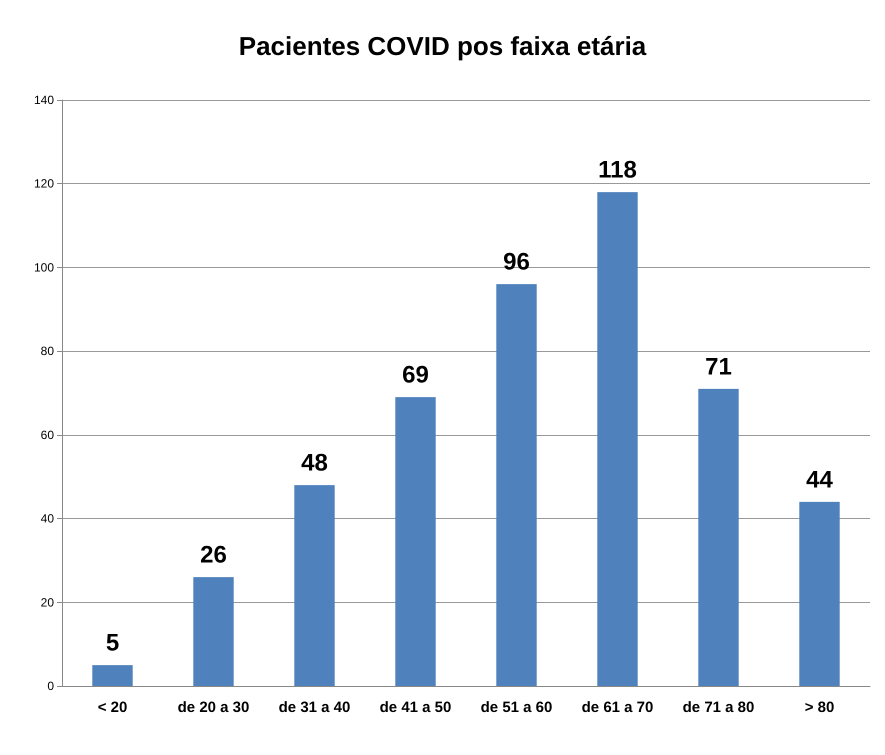 The width and height of the screenshot is (885, 755). What do you see at coordinates (50, 686) in the screenshot?
I see `y-tick-label: 0` at bounding box center [50, 686].